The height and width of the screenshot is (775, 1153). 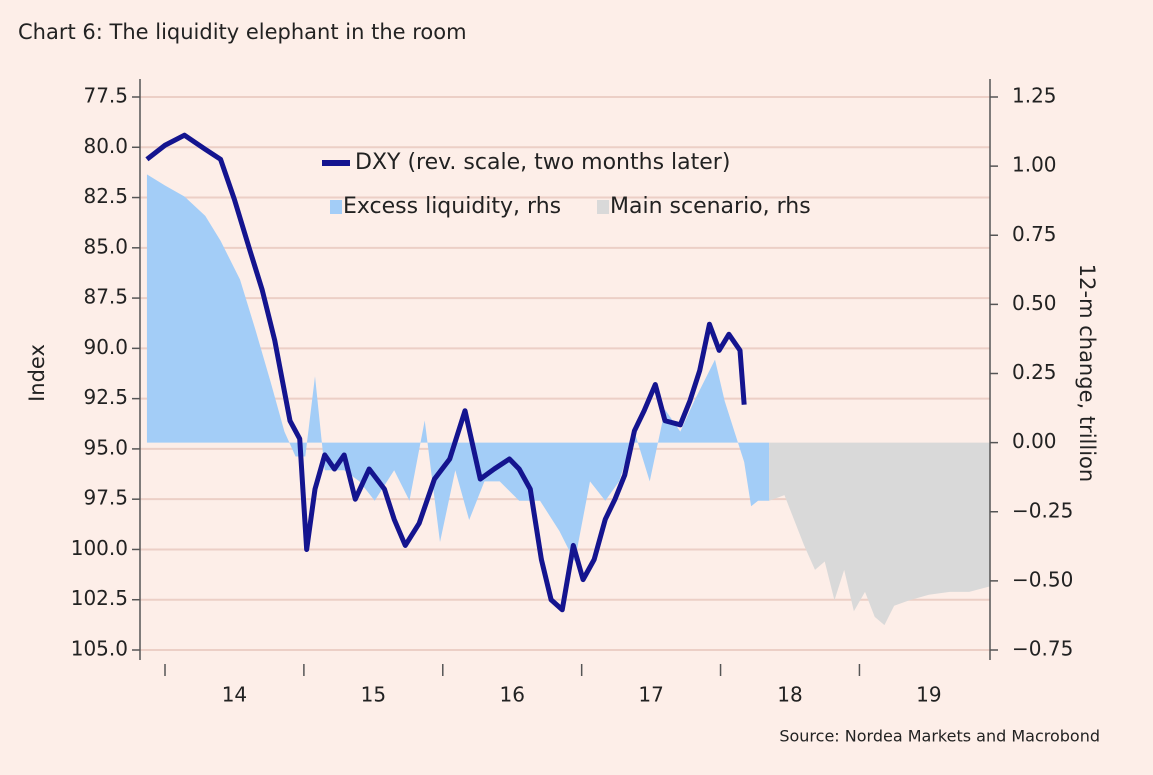 I want to click on y-axis-label: Index, so click(x=37, y=373).